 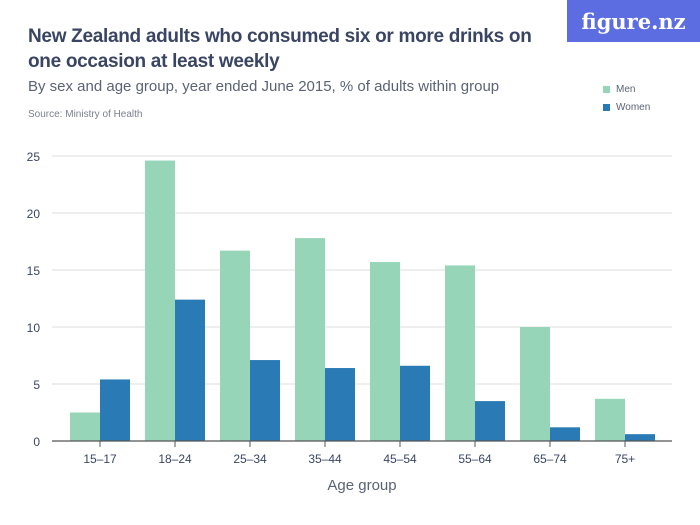 What do you see at coordinates (626, 89) in the screenshot?
I see `legend-label-men: Men` at bounding box center [626, 89].